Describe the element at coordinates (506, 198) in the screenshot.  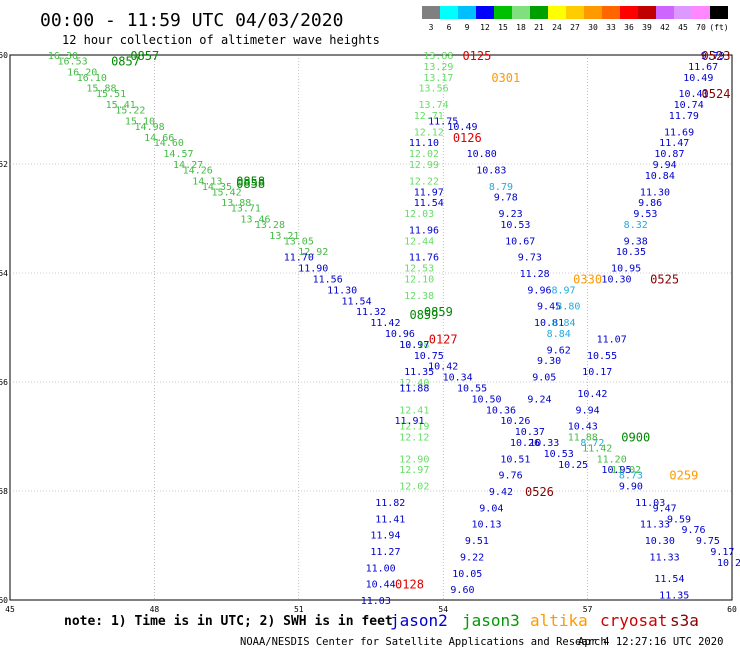
I see `swh-value-label: 9.78` at that location.